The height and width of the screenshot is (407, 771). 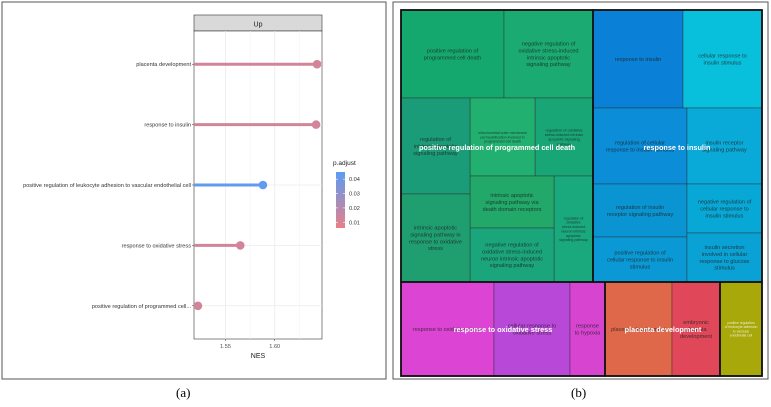 I want to click on facet-label: Up, so click(x=258, y=25).